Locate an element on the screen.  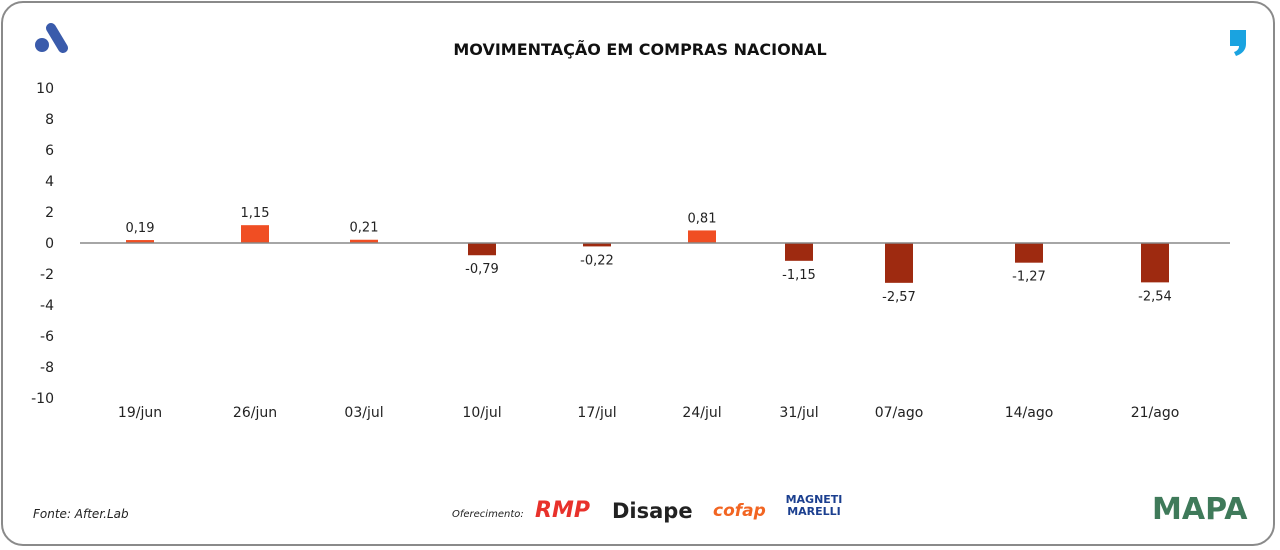
sponsor-logo-cofap: cofap is located at coordinates (739, 511).